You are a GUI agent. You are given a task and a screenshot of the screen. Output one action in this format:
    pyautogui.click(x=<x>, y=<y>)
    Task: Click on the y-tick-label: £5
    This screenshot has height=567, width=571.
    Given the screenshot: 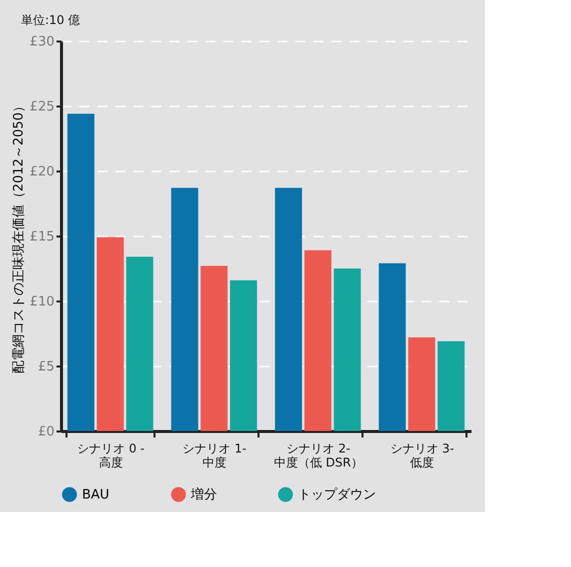 What is the action you would take?
    pyautogui.click(x=46, y=367)
    